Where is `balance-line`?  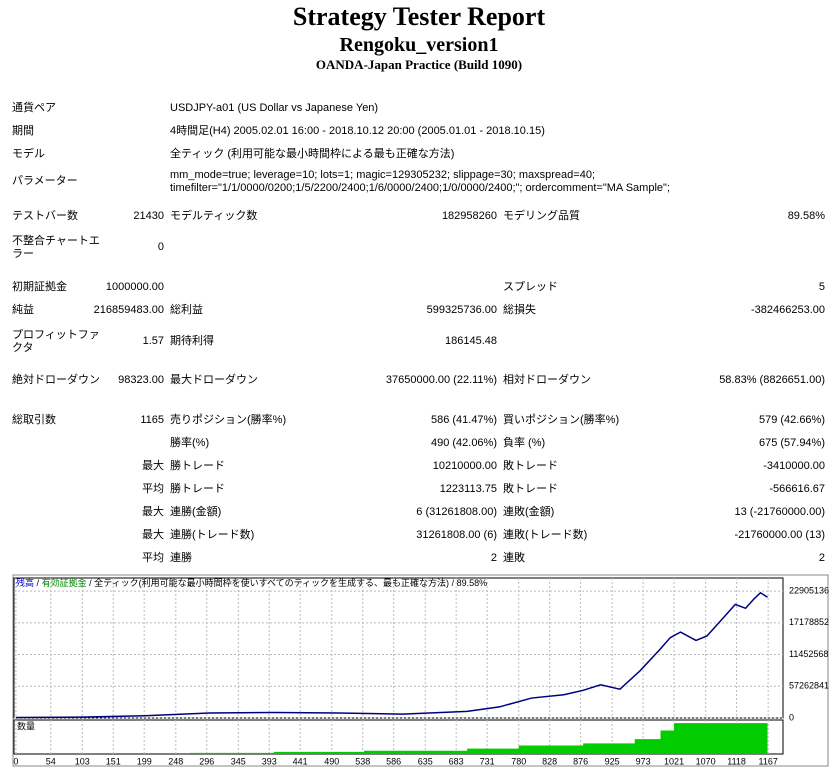 balance-line is located at coordinates (391, 655).